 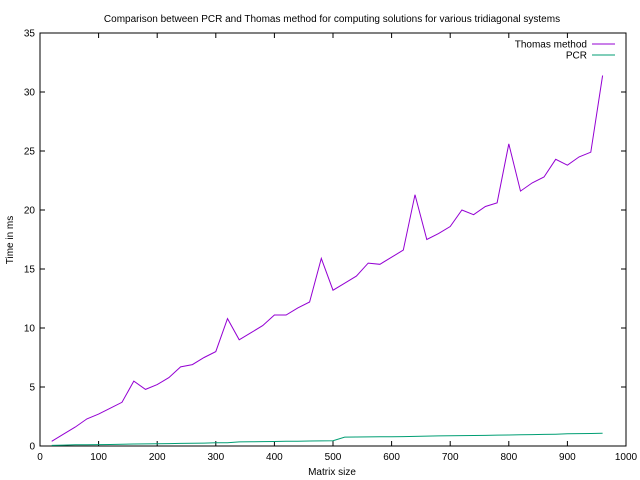 What do you see at coordinates (30, 34) in the screenshot?
I see `y-tick-label: 35` at bounding box center [30, 34].